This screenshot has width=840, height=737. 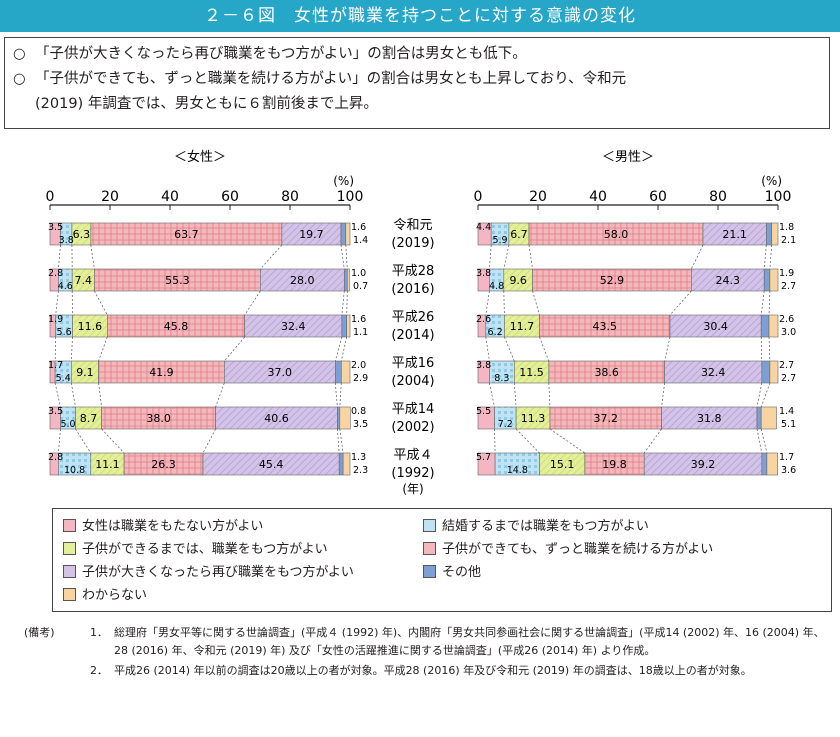 I want to click on data-label: 38.0, so click(x=158, y=418).